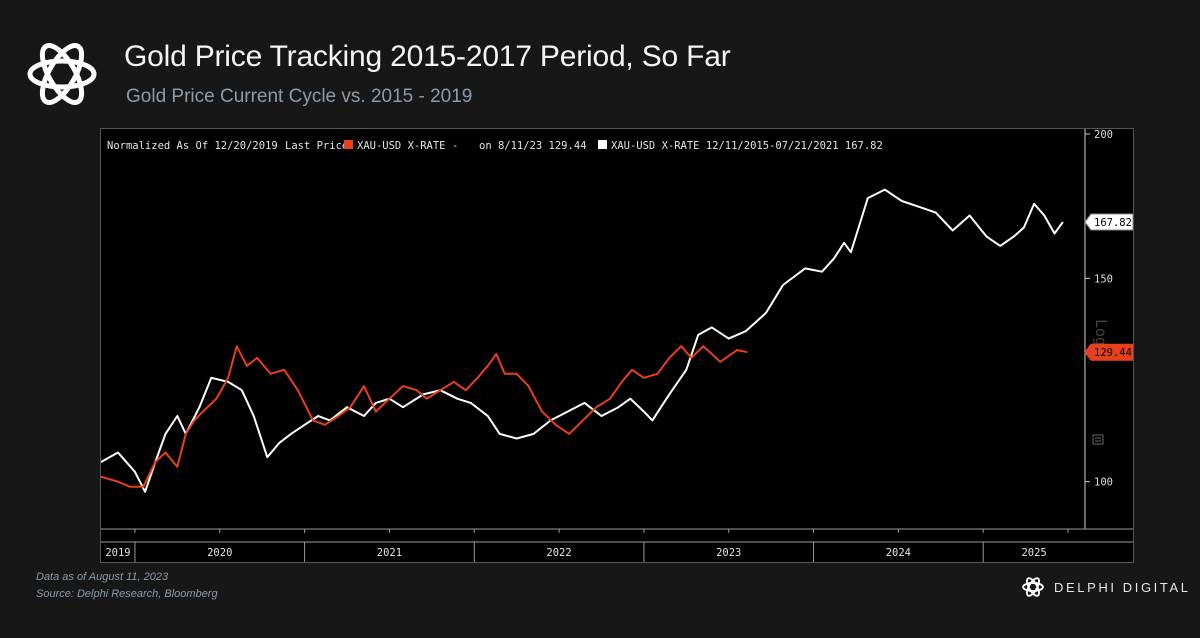 The width and height of the screenshot is (1200, 638). I want to click on y-axis-ticks: 100 150 200, so click(1099, 309).